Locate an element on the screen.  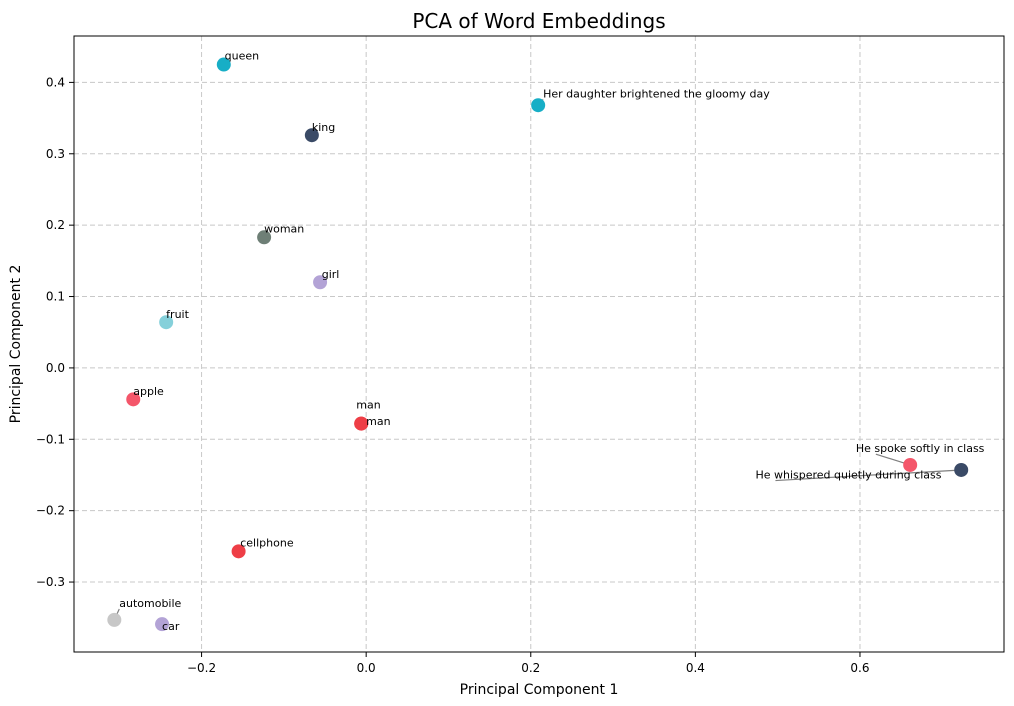
x-tick-label: 0.4 is located at coordinates (695, 668).